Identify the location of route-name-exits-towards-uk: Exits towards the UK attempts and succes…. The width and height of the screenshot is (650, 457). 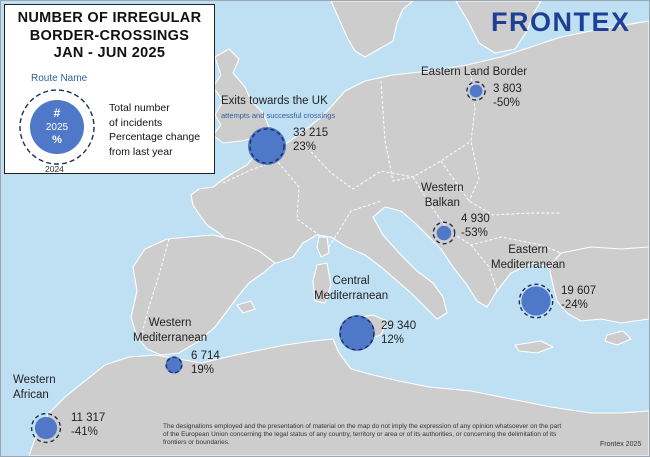
(278, 108).